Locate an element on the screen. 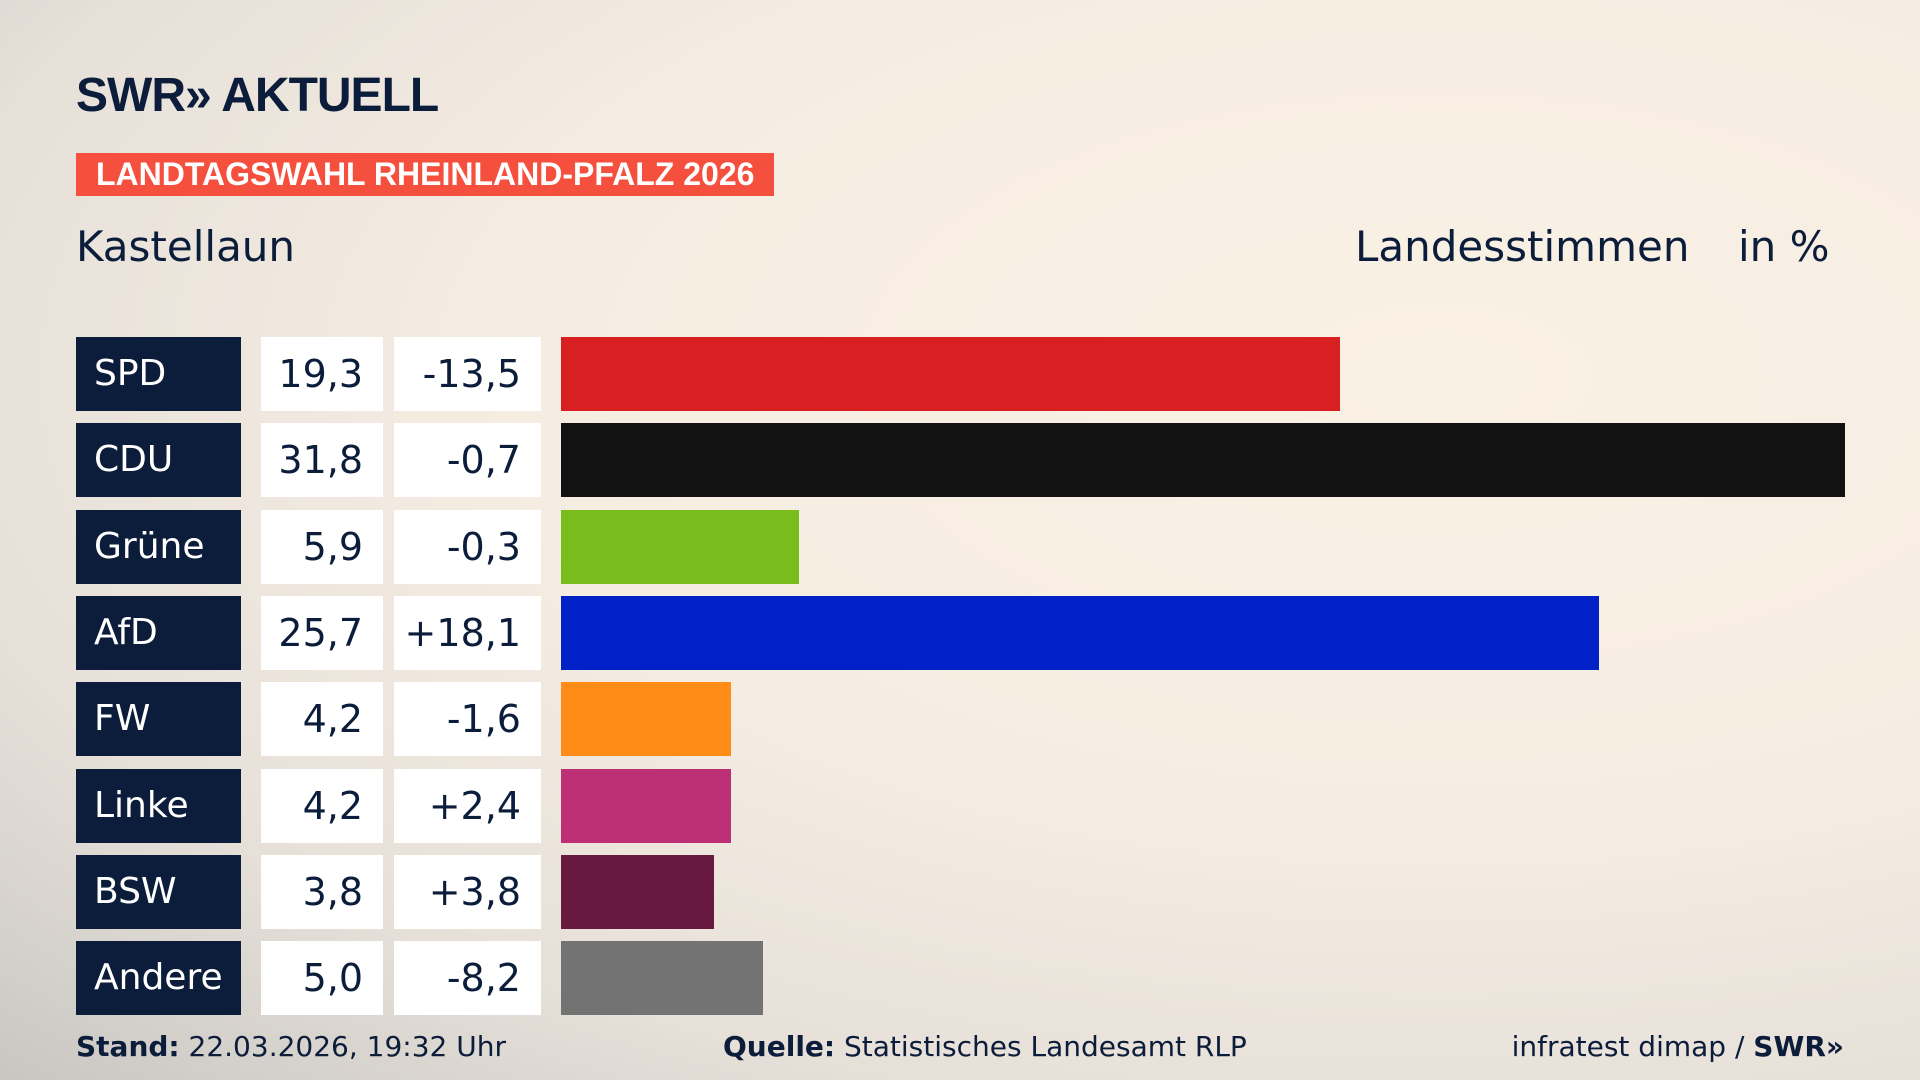 The image size is (1920, 1080). party-row: Linke 4,2 +2,4 is located at coordinates (976, 805).